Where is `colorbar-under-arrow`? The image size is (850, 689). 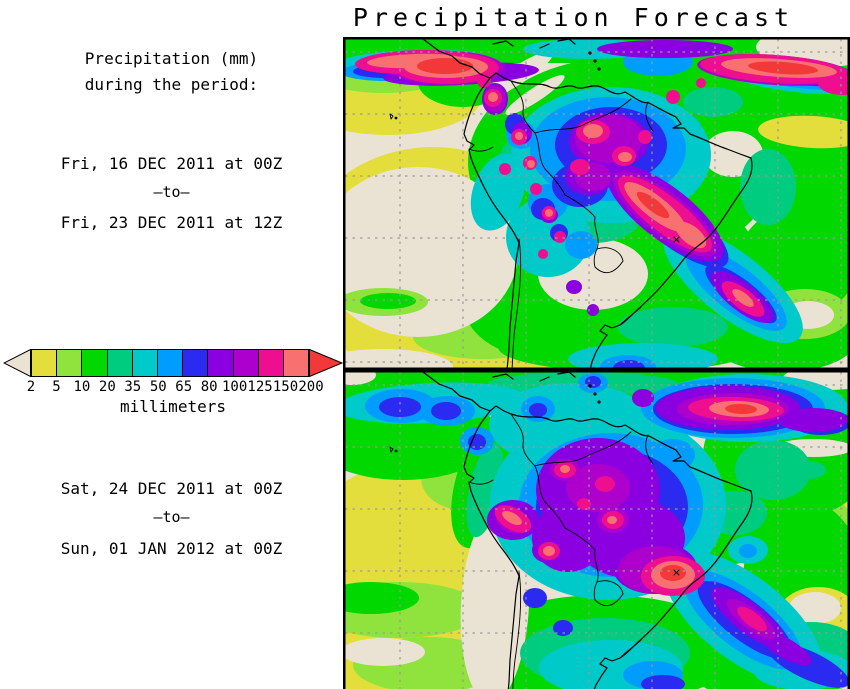 colorbar-under-arrow is located at coordinates (17, 363).